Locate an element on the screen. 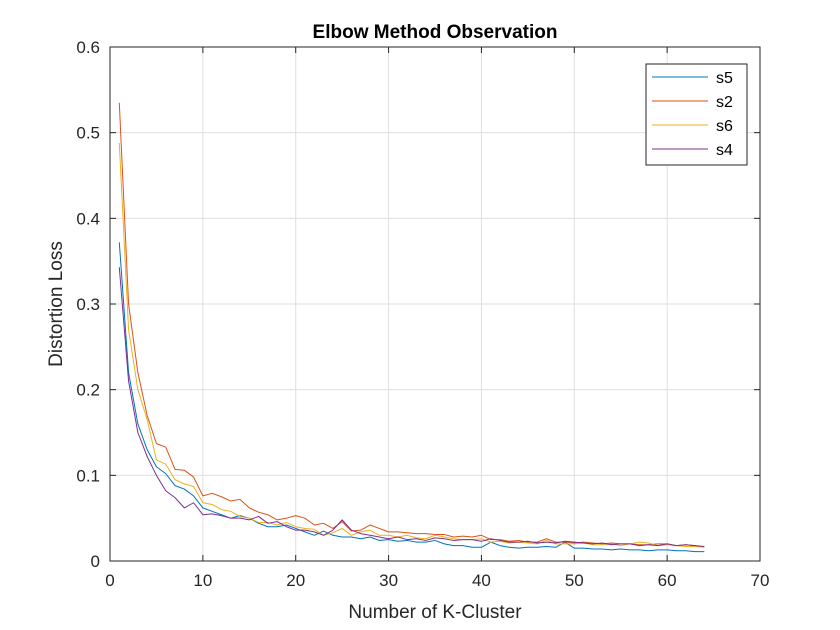 Image resolution: width=840 pixels, height=630 pixels. x-tick-label: 40 is located at coordinates (481, 580).